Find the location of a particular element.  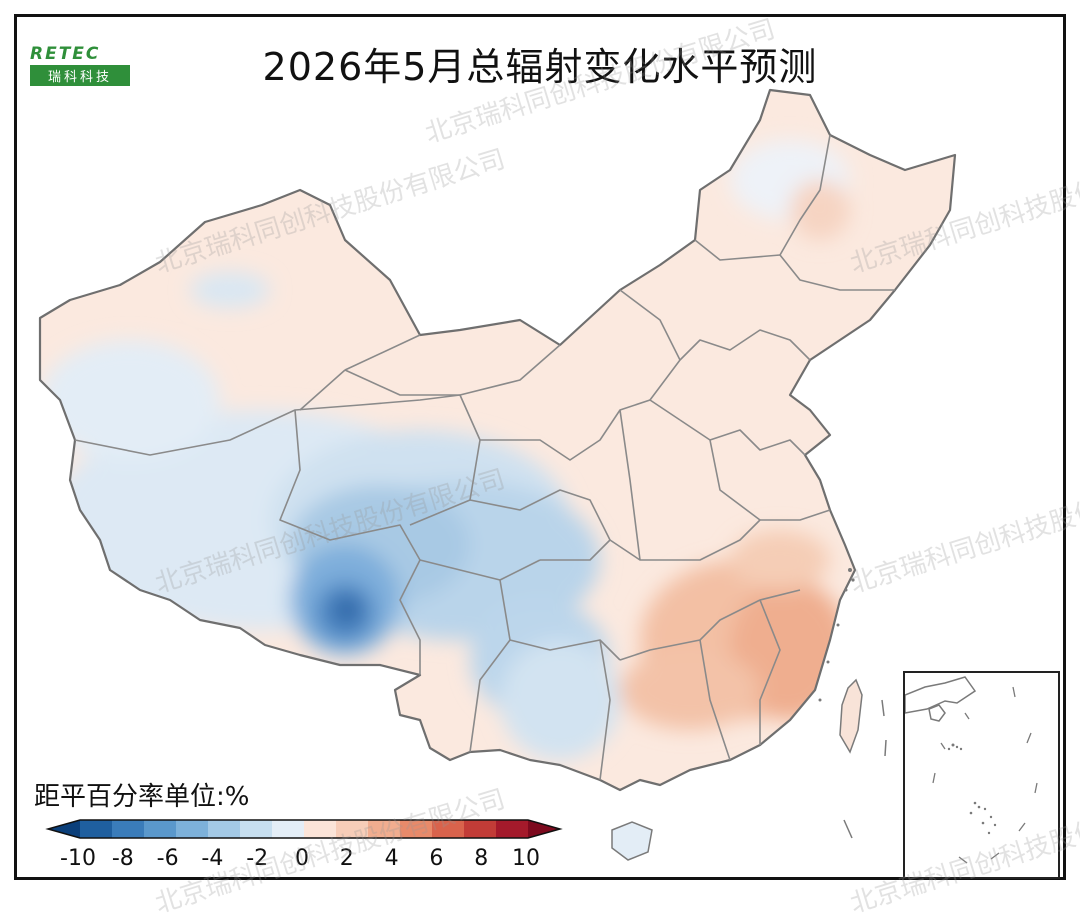

color-bar is located at coordinates (304, 829).